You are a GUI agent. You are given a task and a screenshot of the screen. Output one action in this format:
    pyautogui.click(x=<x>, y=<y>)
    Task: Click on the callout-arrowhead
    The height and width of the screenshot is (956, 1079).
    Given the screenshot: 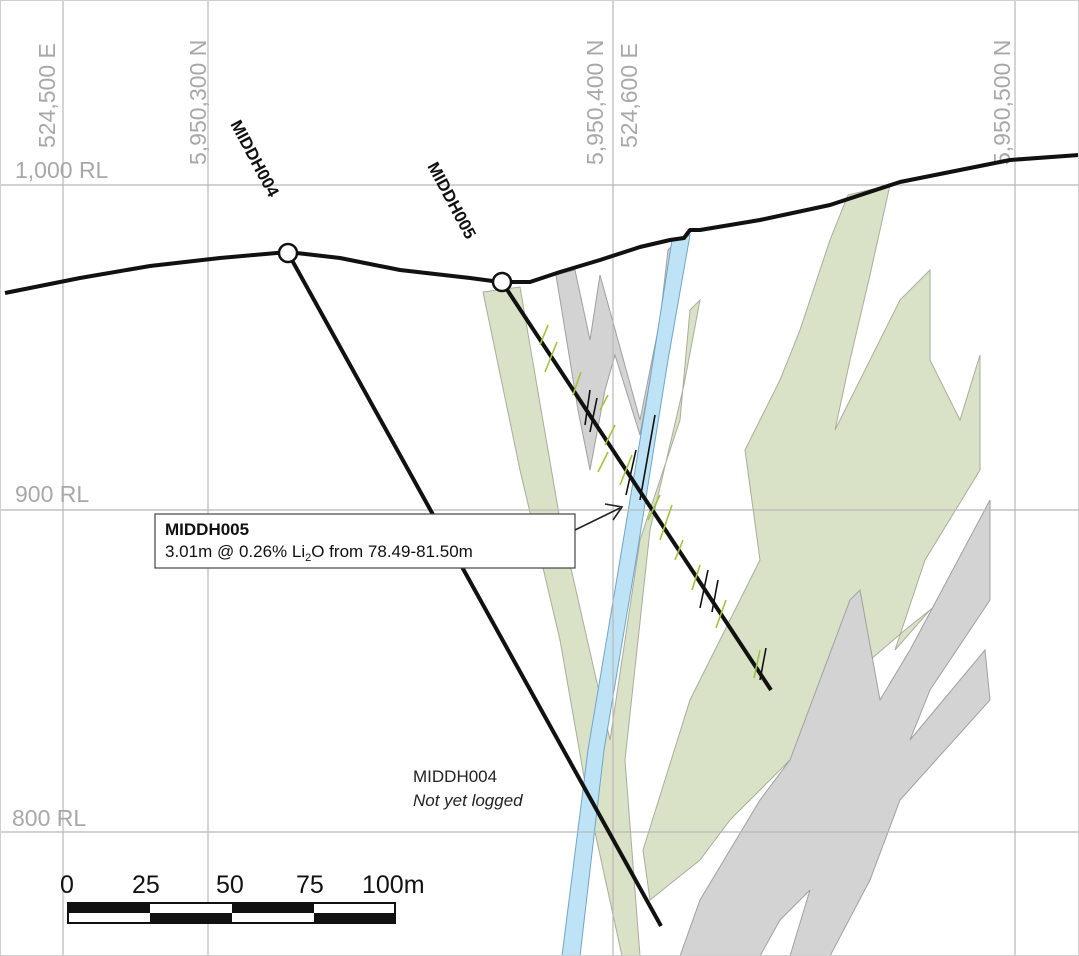 What is the action you would take?
    pyautogui.click(x=614, y=512)
    